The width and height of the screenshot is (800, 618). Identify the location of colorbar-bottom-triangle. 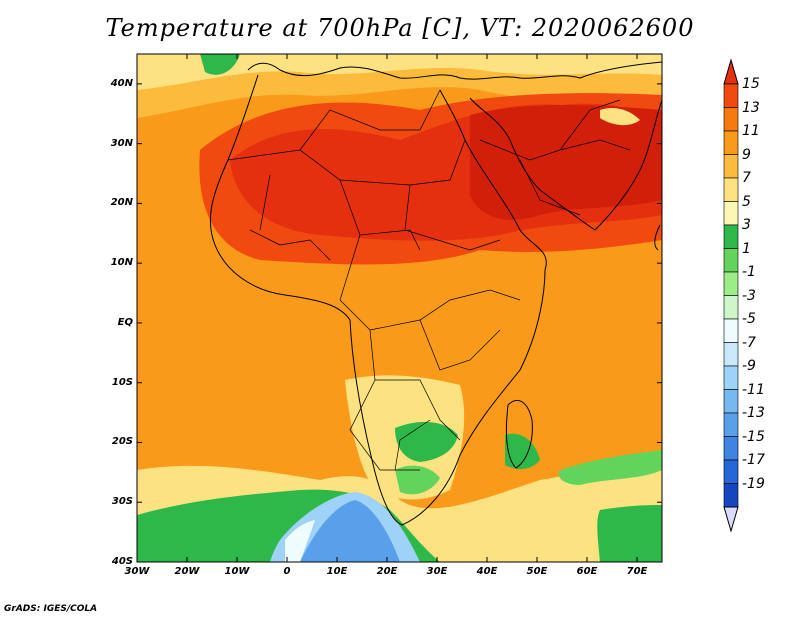
(731, 519).